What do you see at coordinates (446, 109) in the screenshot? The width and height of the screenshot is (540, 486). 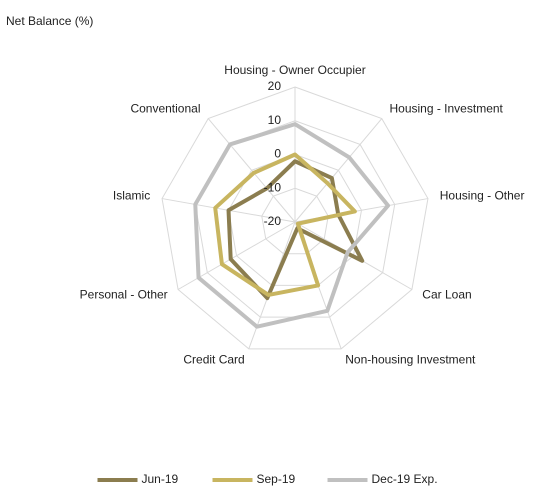 I see `category-label: Housing - Investment` at bounding box center [446, 109].